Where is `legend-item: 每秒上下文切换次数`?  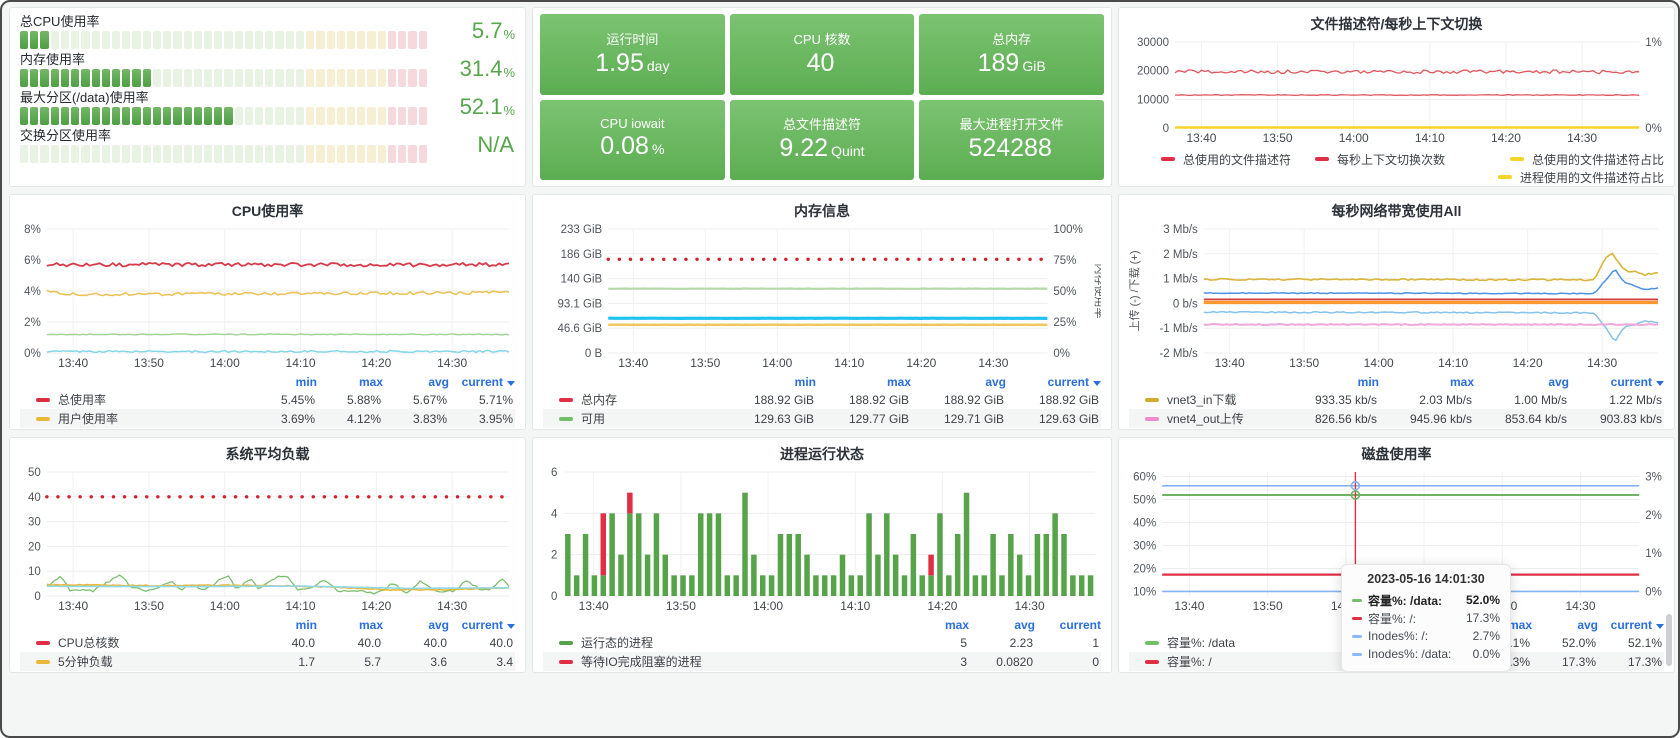 legend-item: 每秒上下文切换次数 is located at coordinates (1373, 159).